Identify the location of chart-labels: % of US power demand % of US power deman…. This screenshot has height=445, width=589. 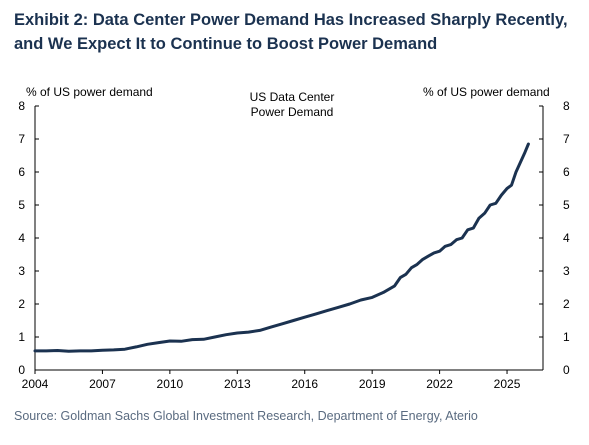
(288, 102).